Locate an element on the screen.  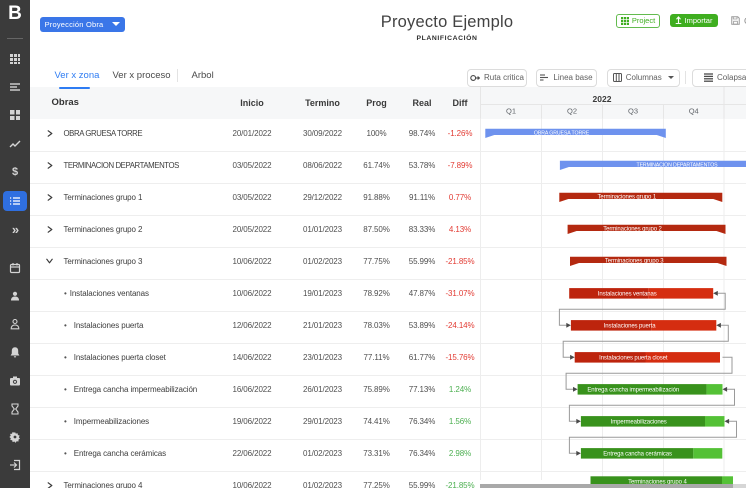
svg-text: Q3 is located at coordinates (633, 111).